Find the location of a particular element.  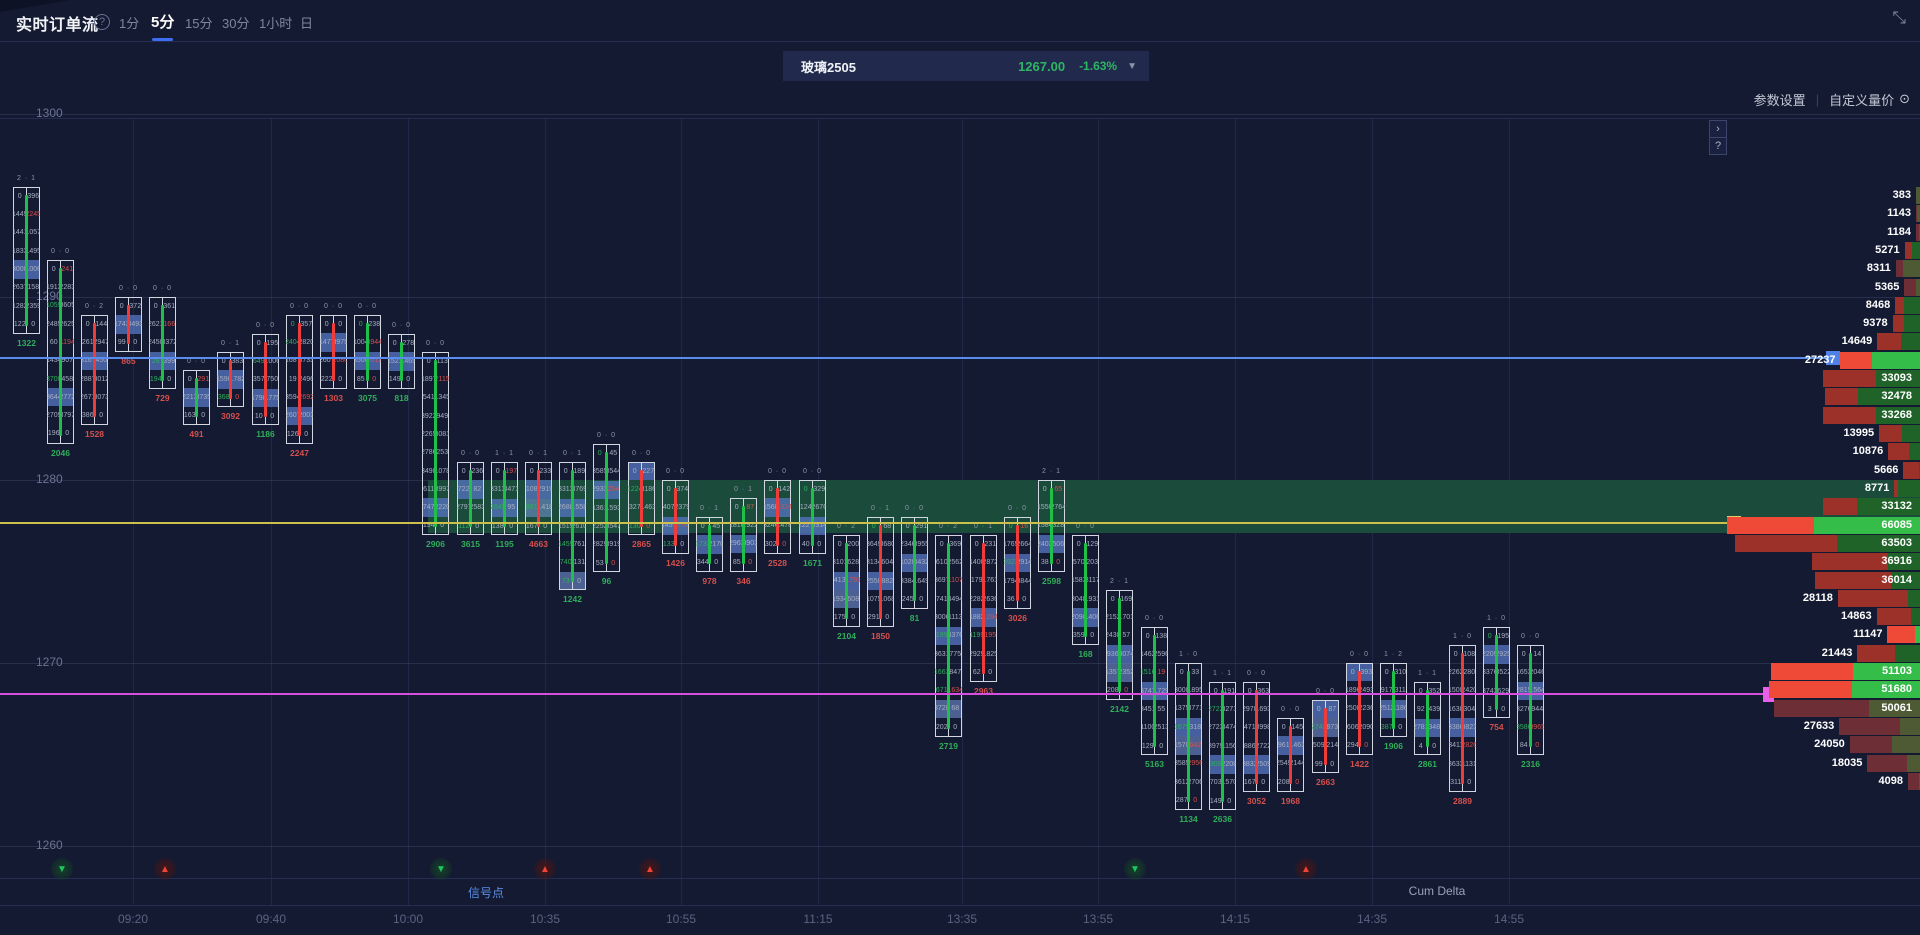

candle-row: 0 200 is located at coordinates (846, 544).